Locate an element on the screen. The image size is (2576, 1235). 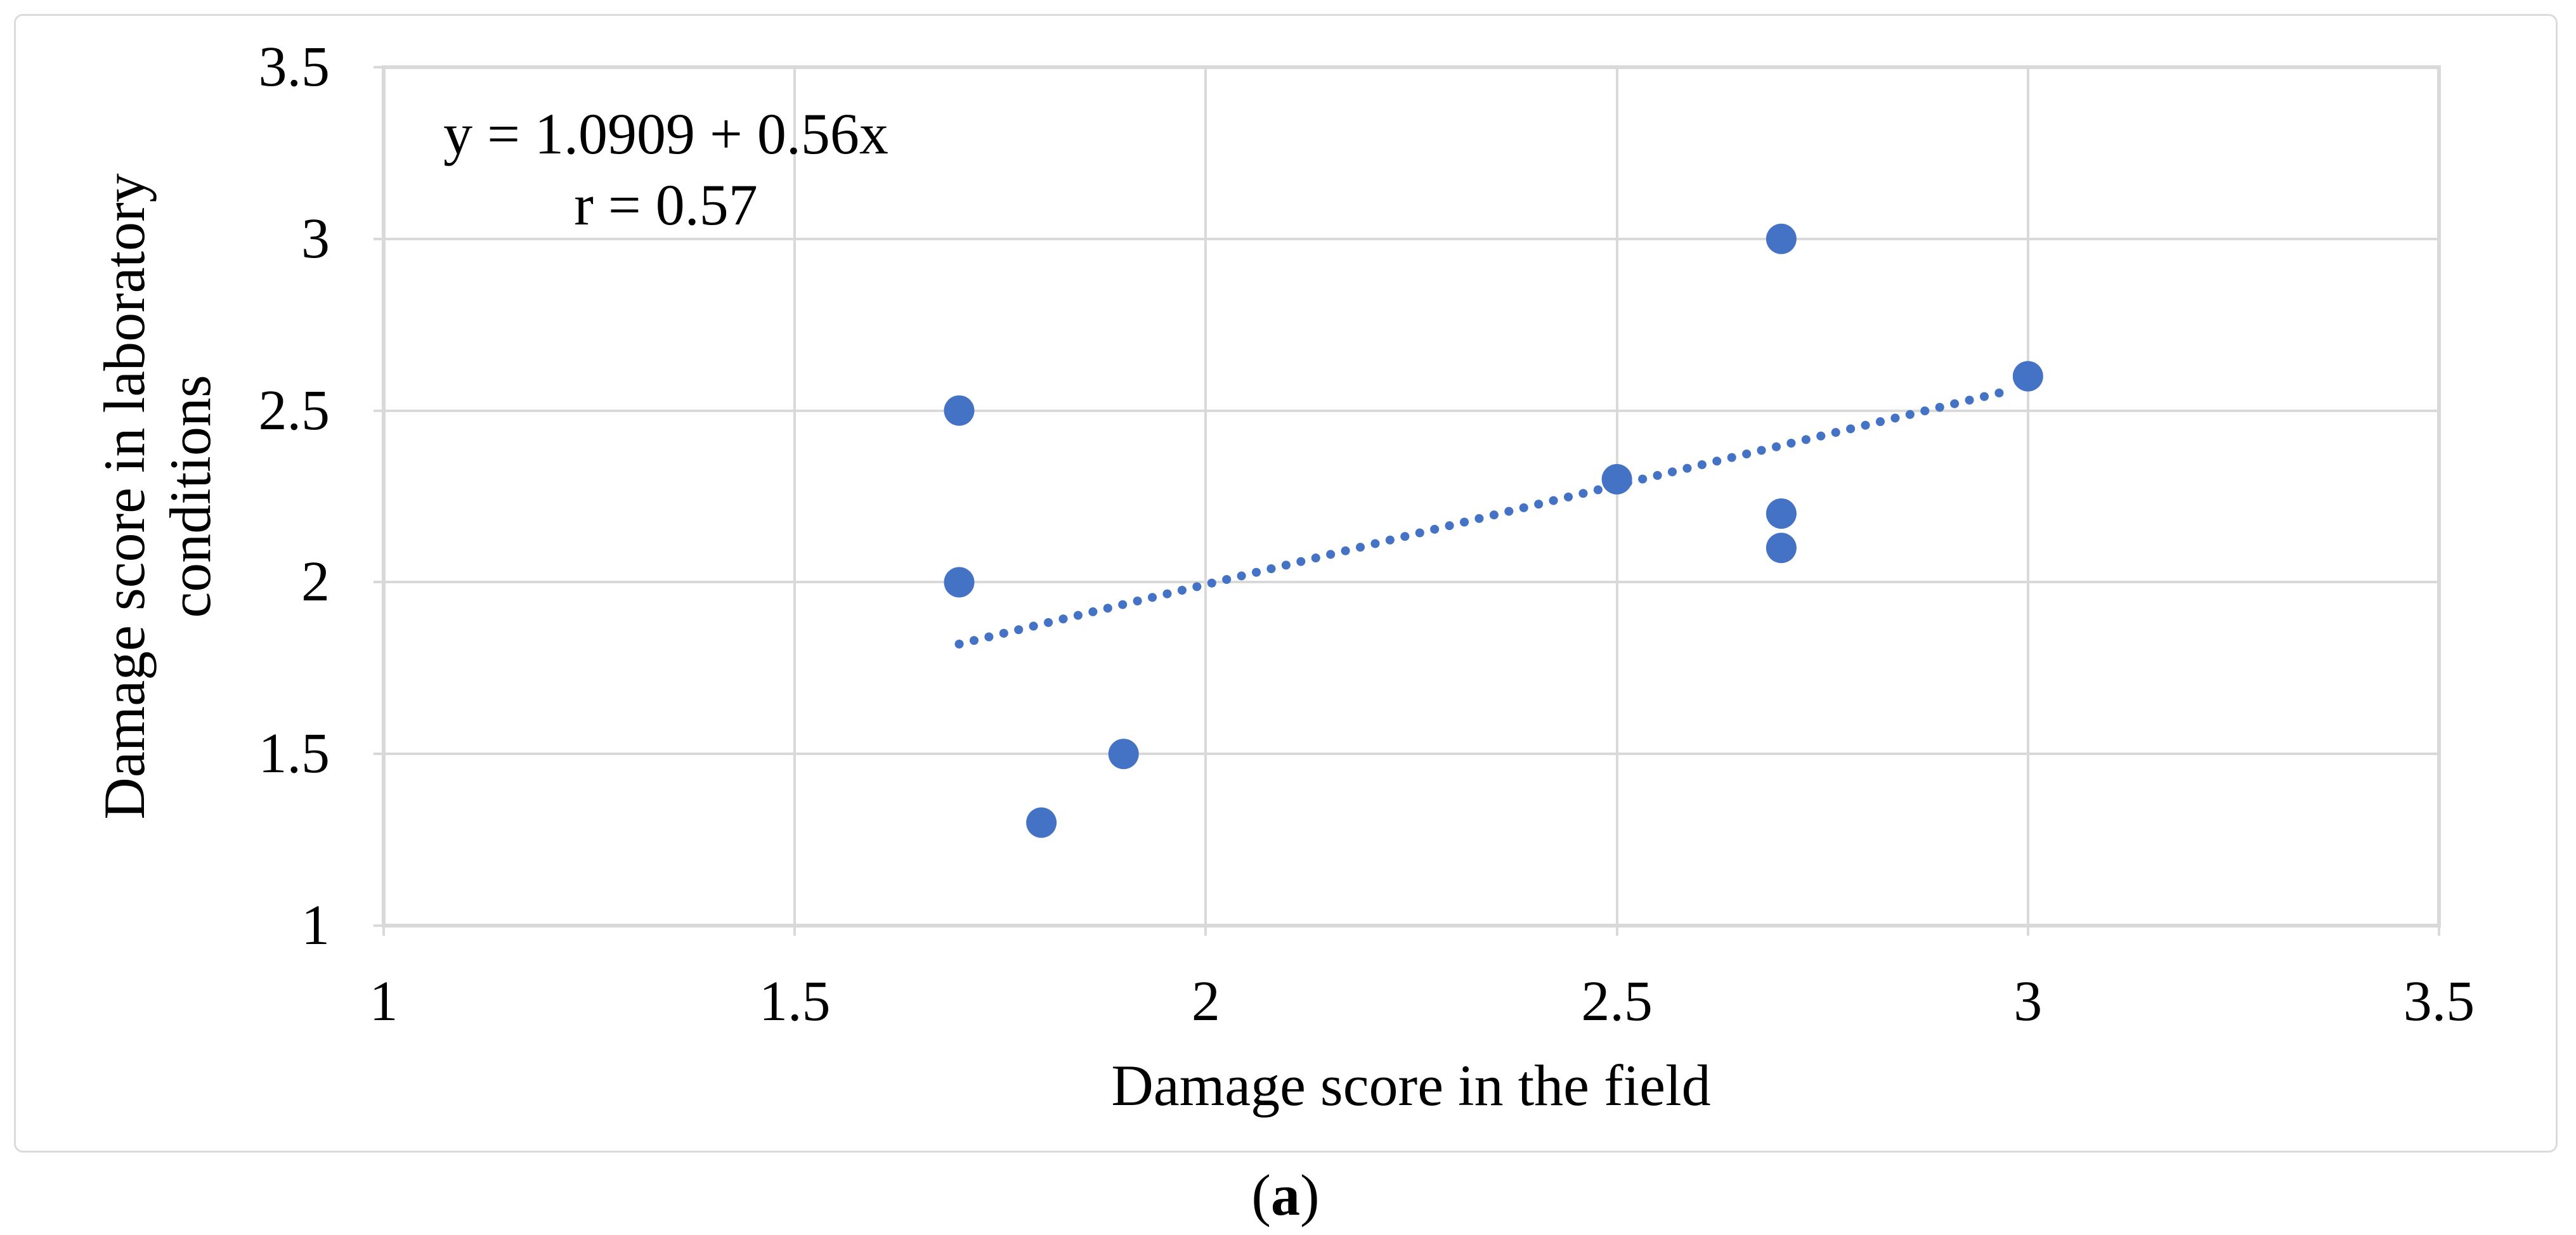
y-axis-title-line1: Damage score in laboratory is located at coordinates (125, 496).